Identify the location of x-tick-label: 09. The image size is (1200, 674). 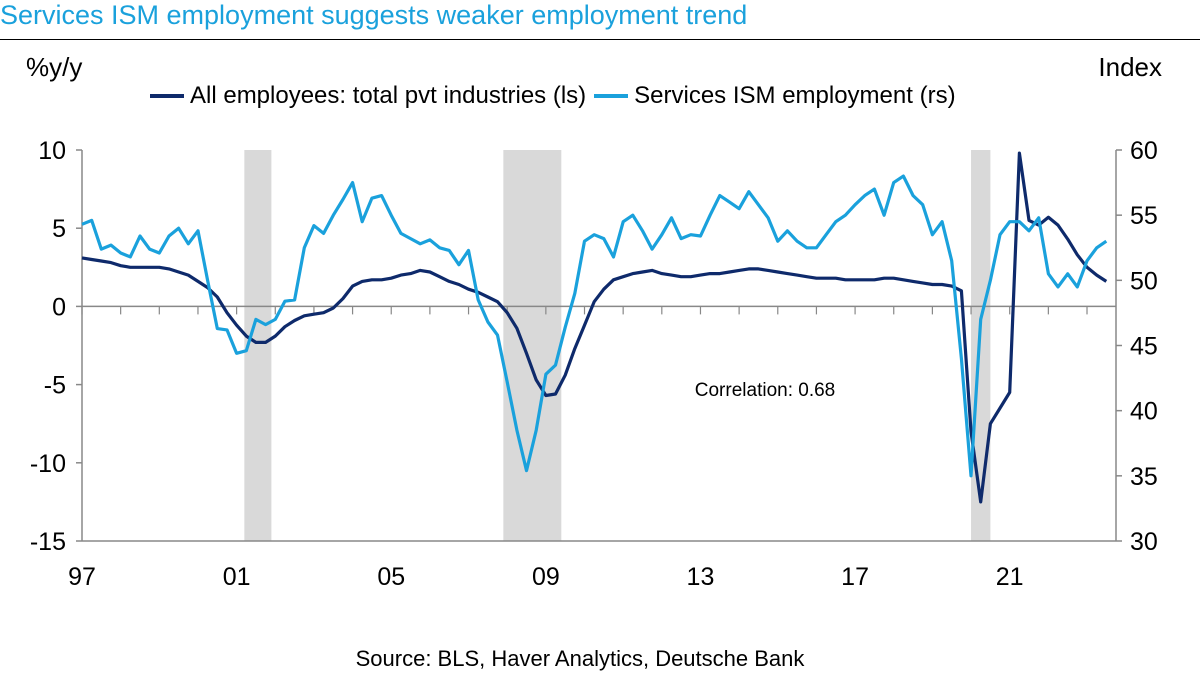
(546, 577).